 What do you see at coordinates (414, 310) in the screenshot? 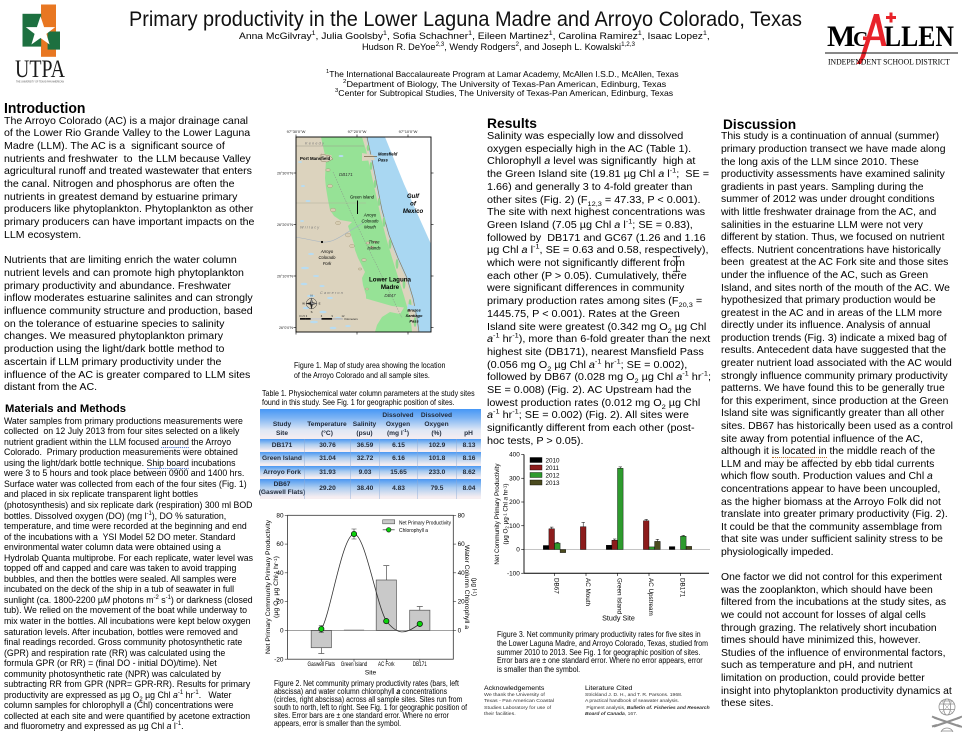
I see `svg-text: Brazos` at bounding box center [414, 310].